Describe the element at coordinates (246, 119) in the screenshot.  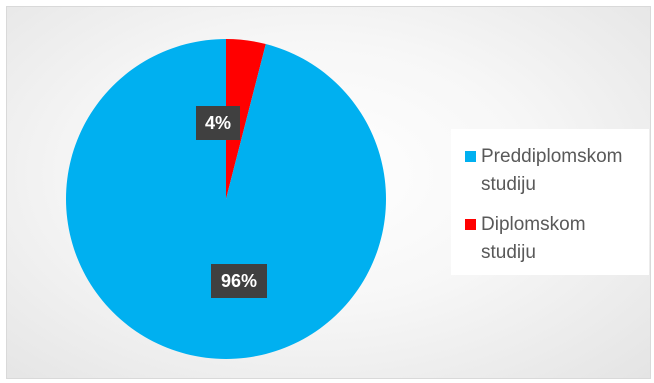
I see `pie-slice-diplomskom` at that location.